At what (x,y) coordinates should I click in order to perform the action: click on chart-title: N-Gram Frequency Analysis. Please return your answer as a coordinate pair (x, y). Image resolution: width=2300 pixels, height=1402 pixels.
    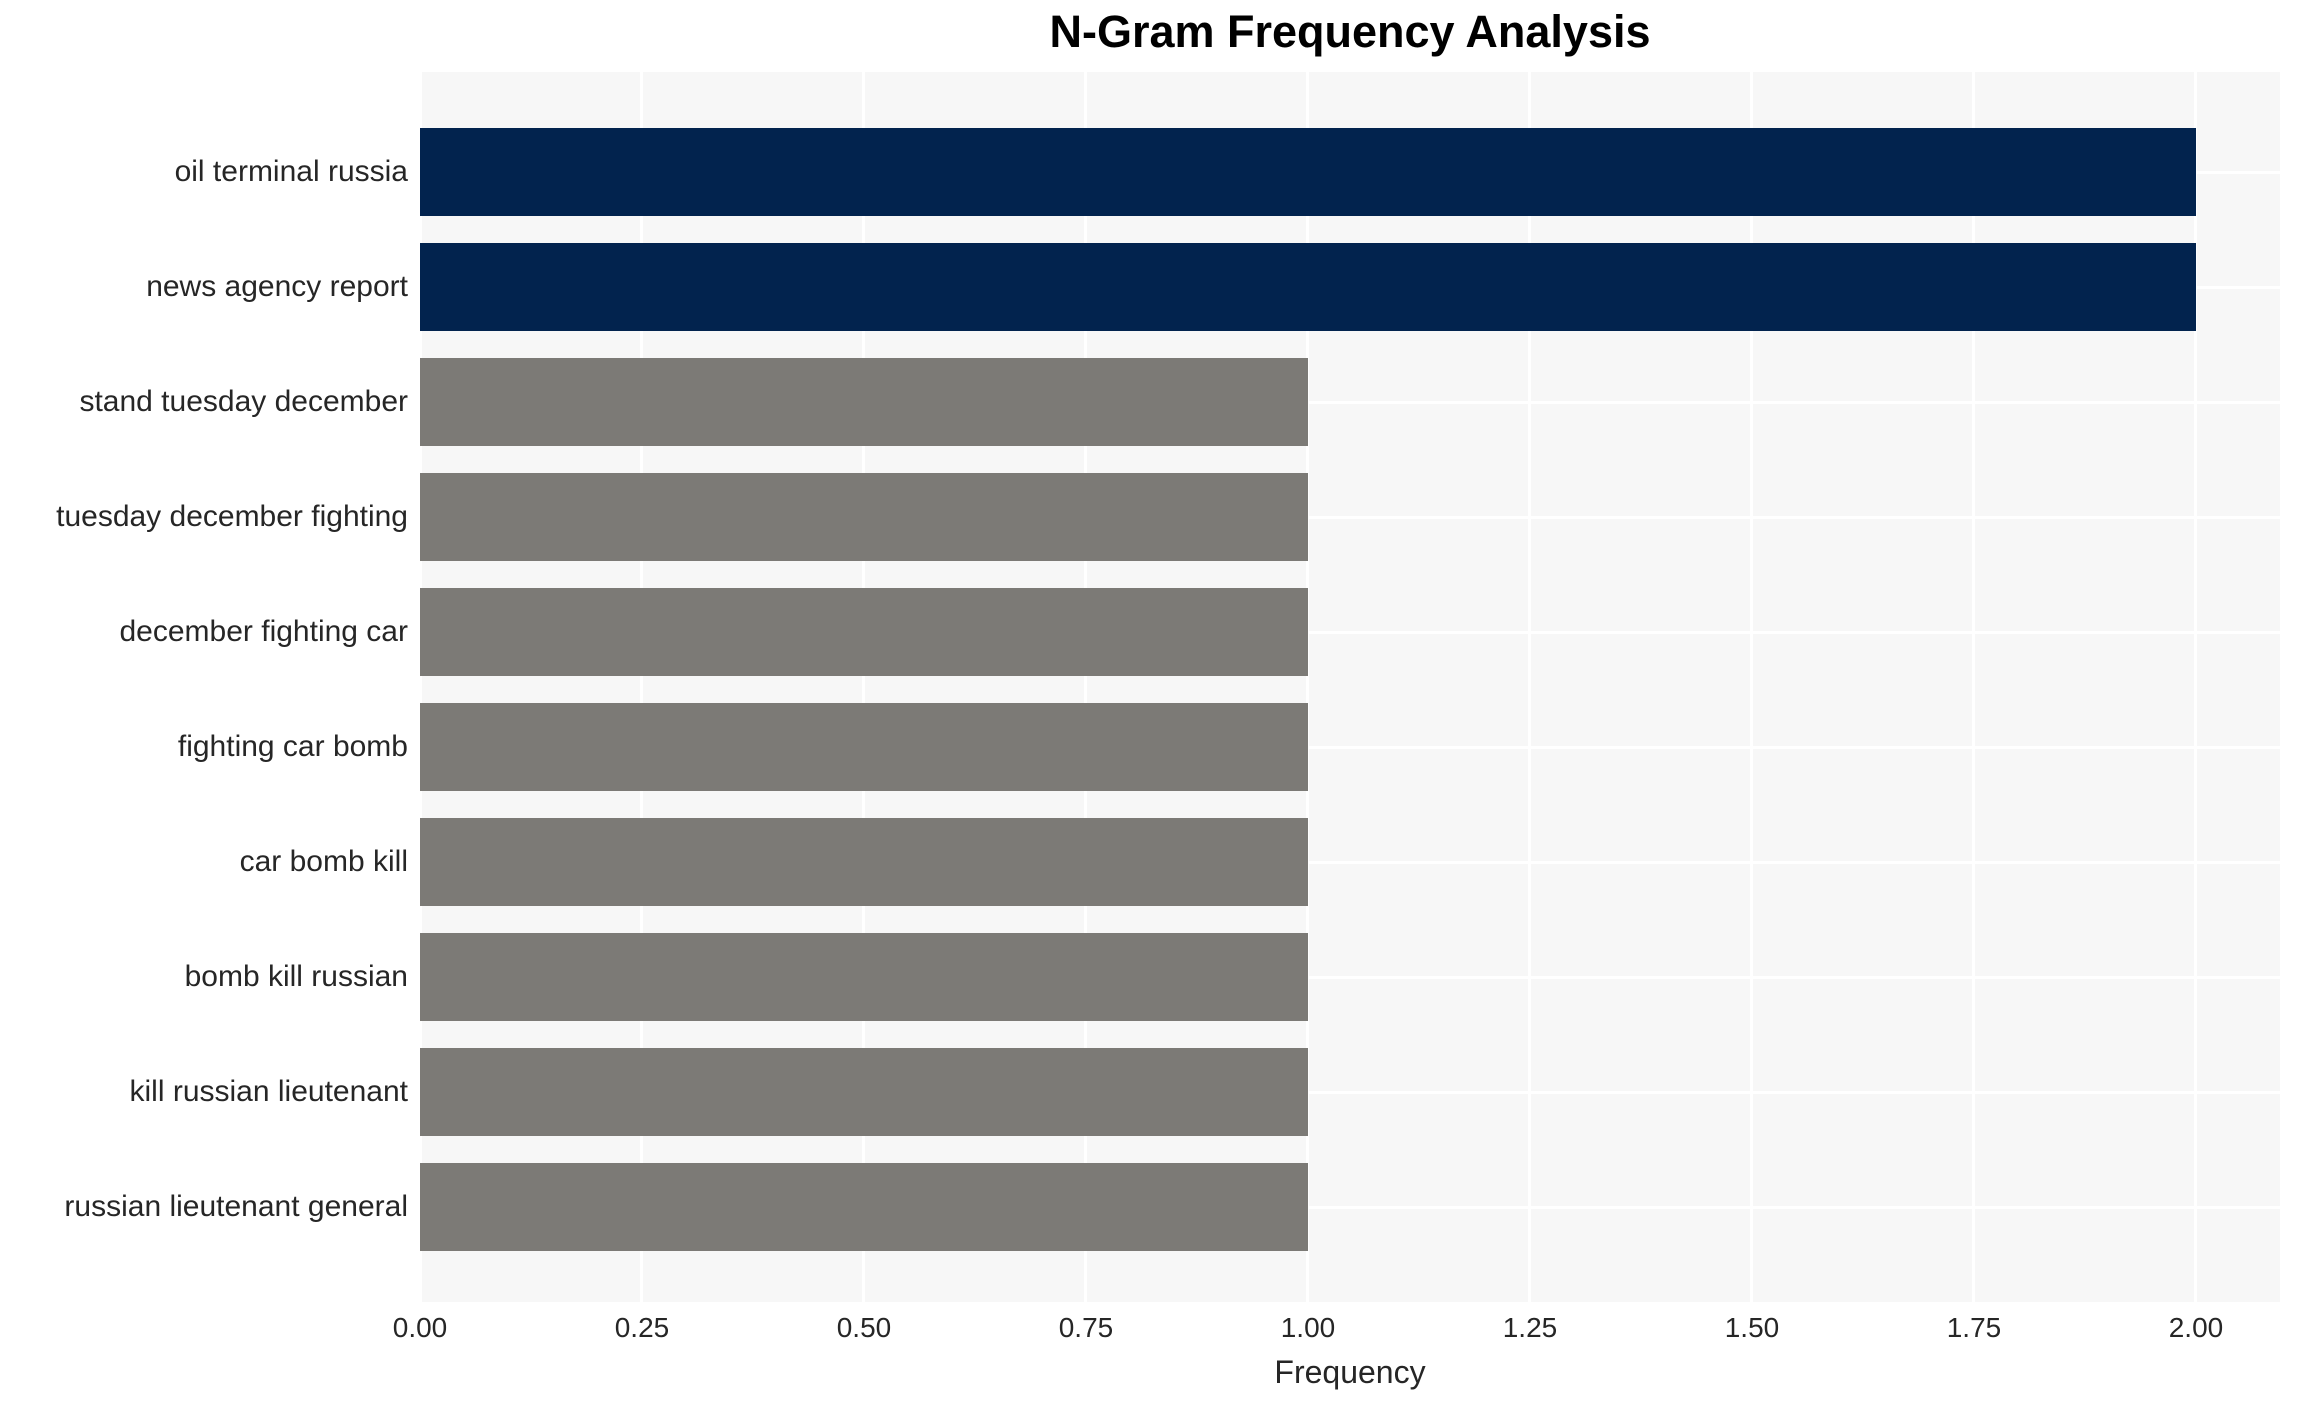
    Looking at the image, I should click on (1350, 31).